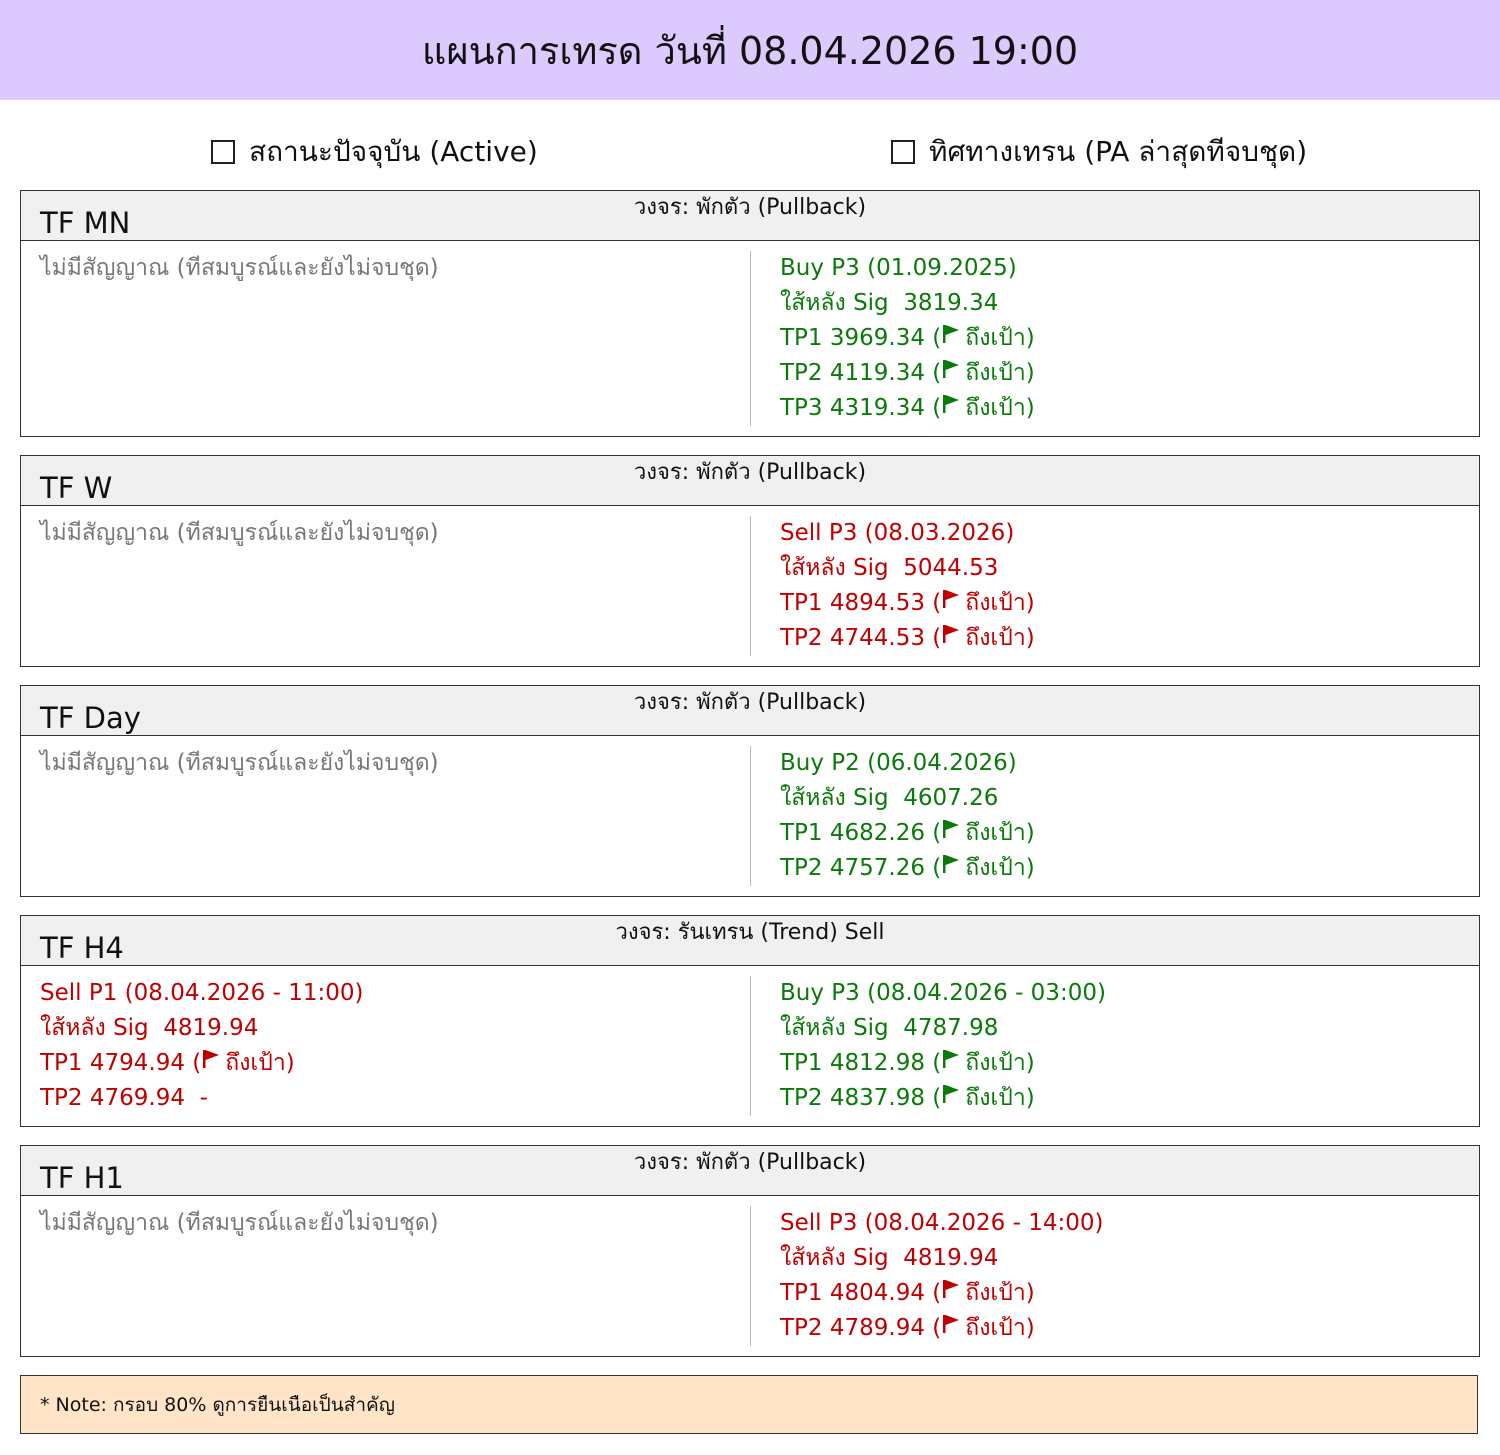  I want to click on signal-text: TP1 3969.34 (, so click(861, 338).